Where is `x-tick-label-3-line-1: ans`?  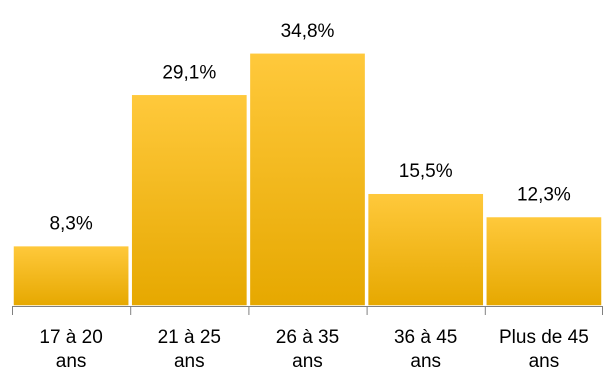 x-tick-label-3-line-1: ans is located at coordinates (425, 361).